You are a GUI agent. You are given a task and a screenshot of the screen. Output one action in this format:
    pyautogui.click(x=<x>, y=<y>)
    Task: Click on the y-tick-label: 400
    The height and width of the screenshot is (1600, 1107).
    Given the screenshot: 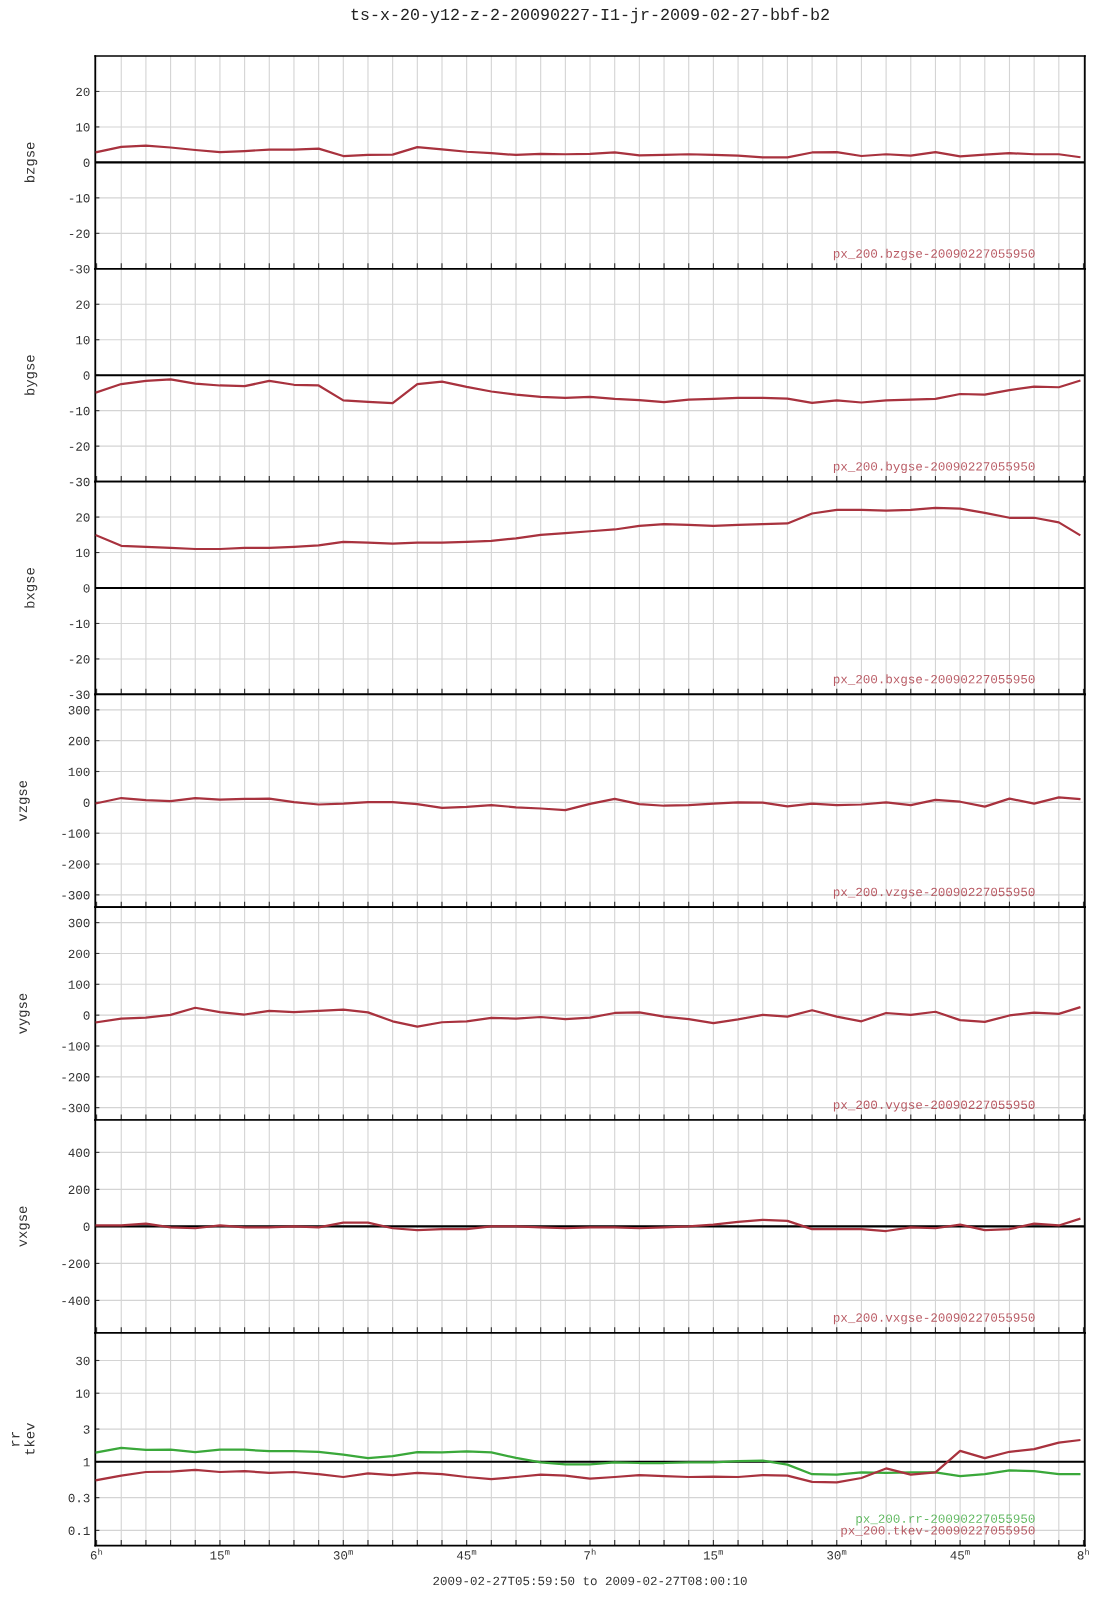 What is the action you would take?
    pyautogui.click(x=79, y=1153)
    